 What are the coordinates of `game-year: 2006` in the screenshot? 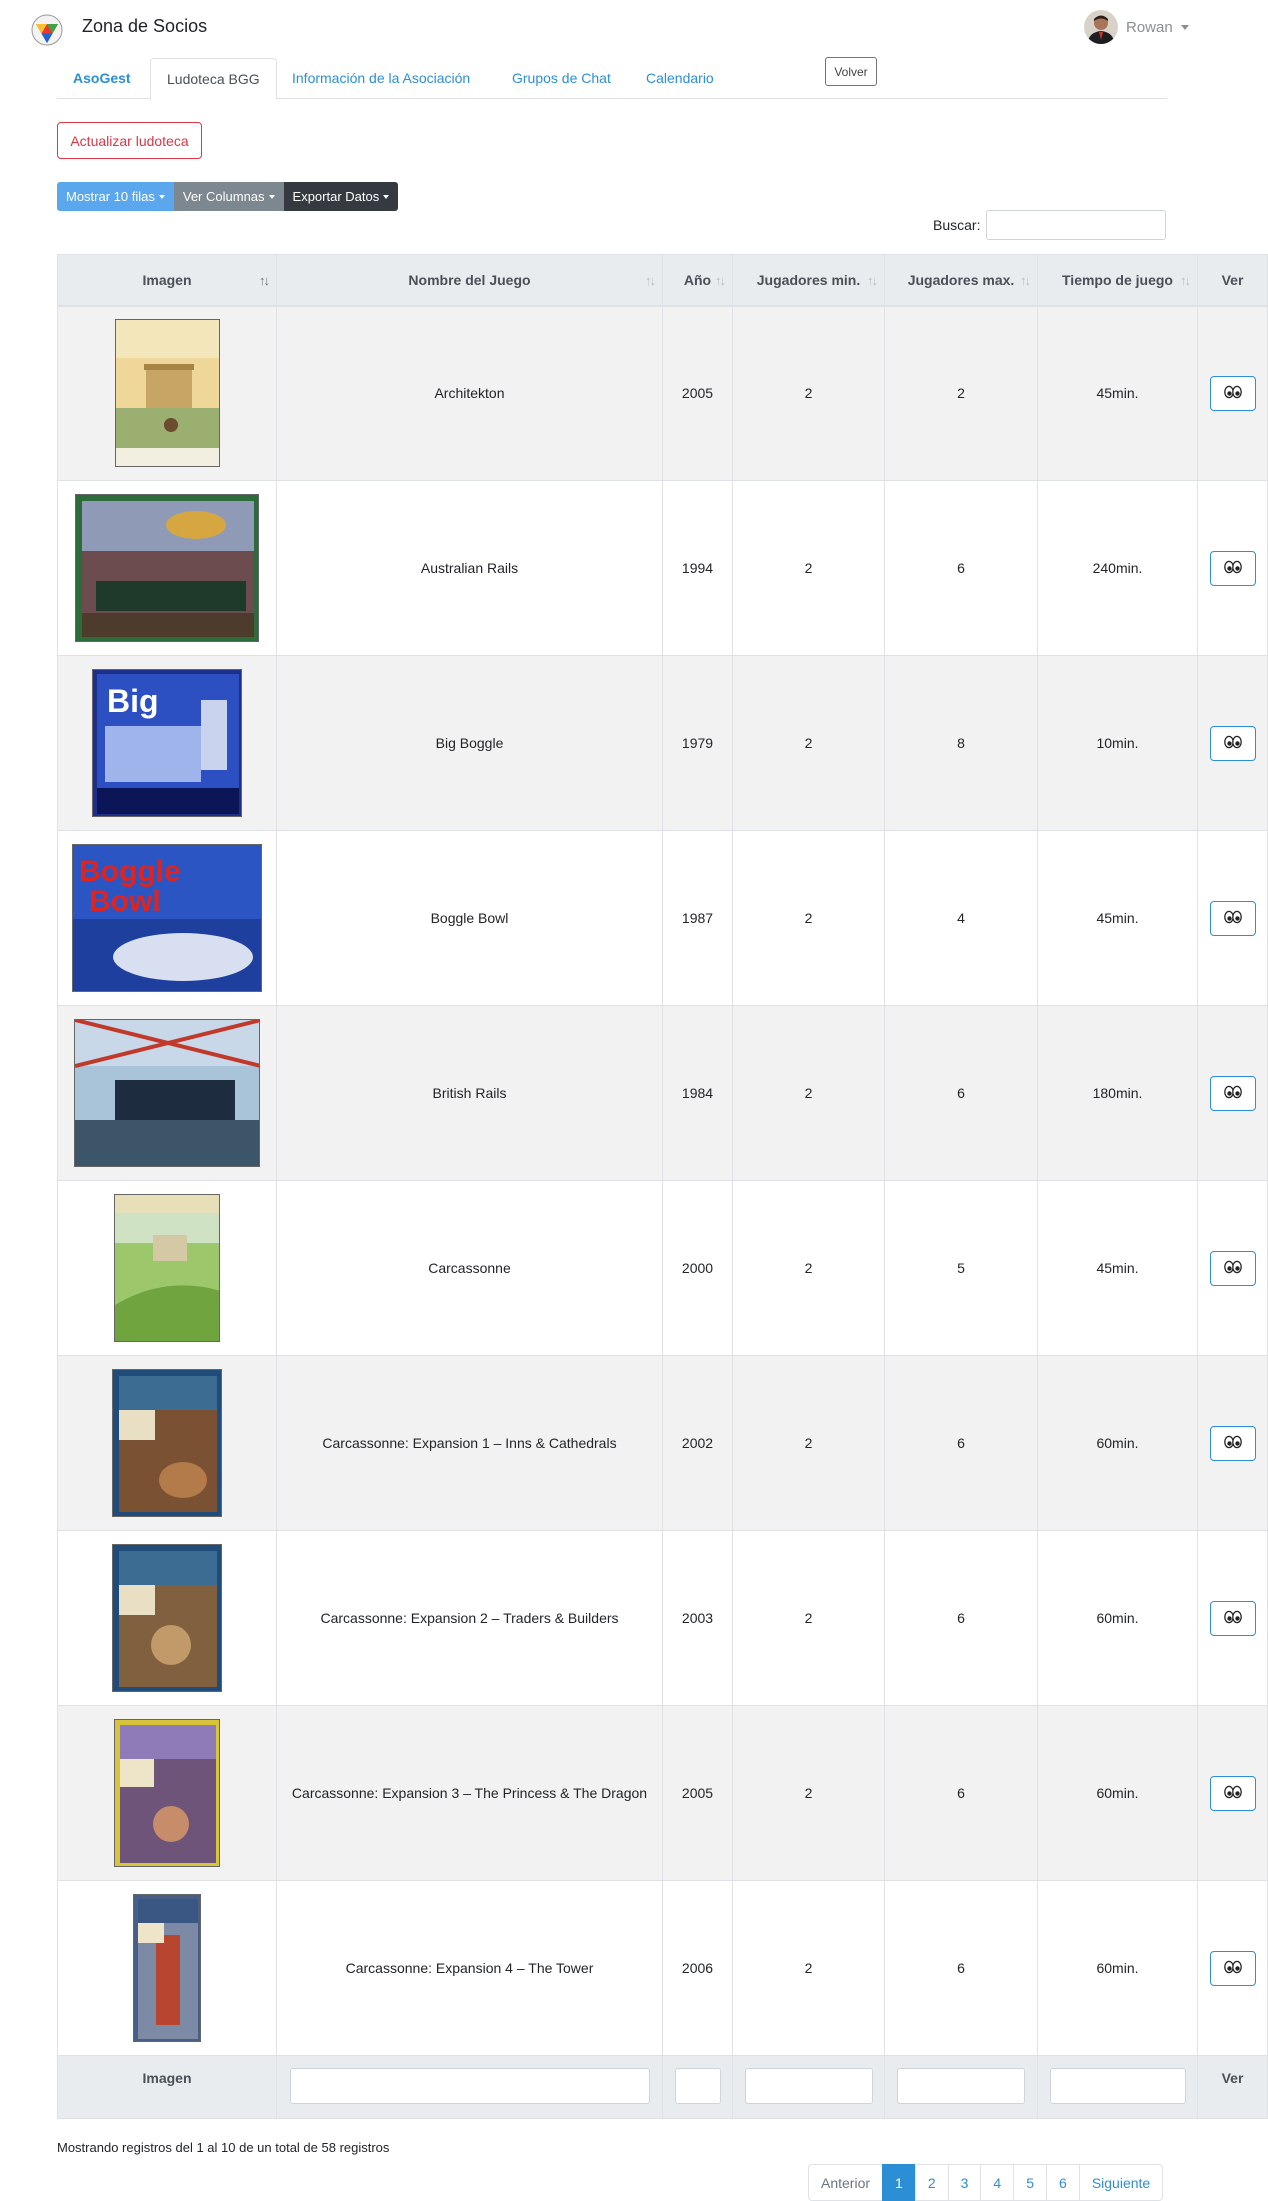 It's located at (697, 1968).